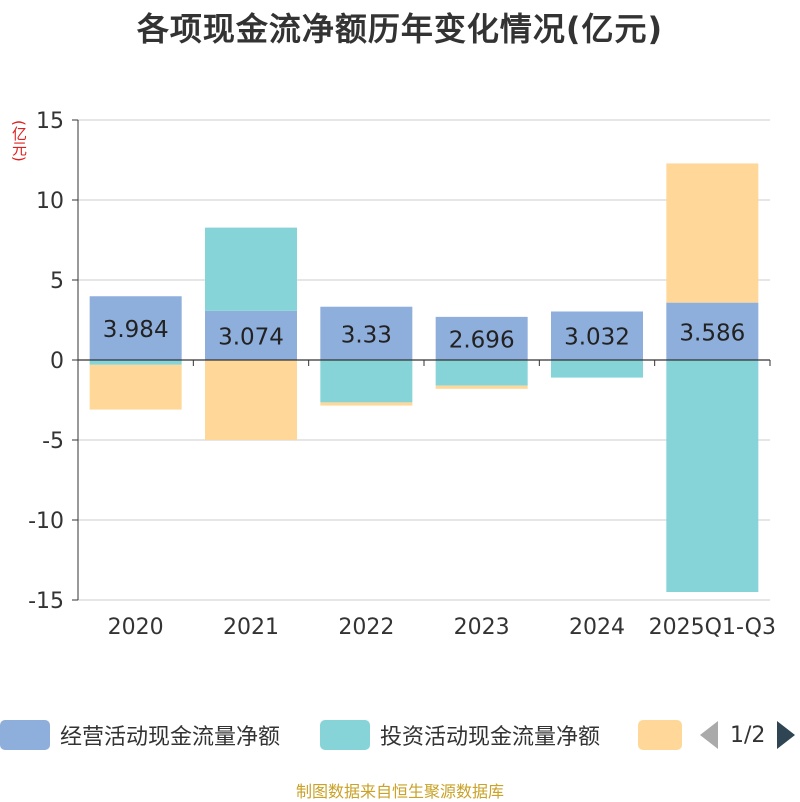  Describe the element at coordinates (46, 521) in the screenshot. I see `y-tick-label: -10` at that location.